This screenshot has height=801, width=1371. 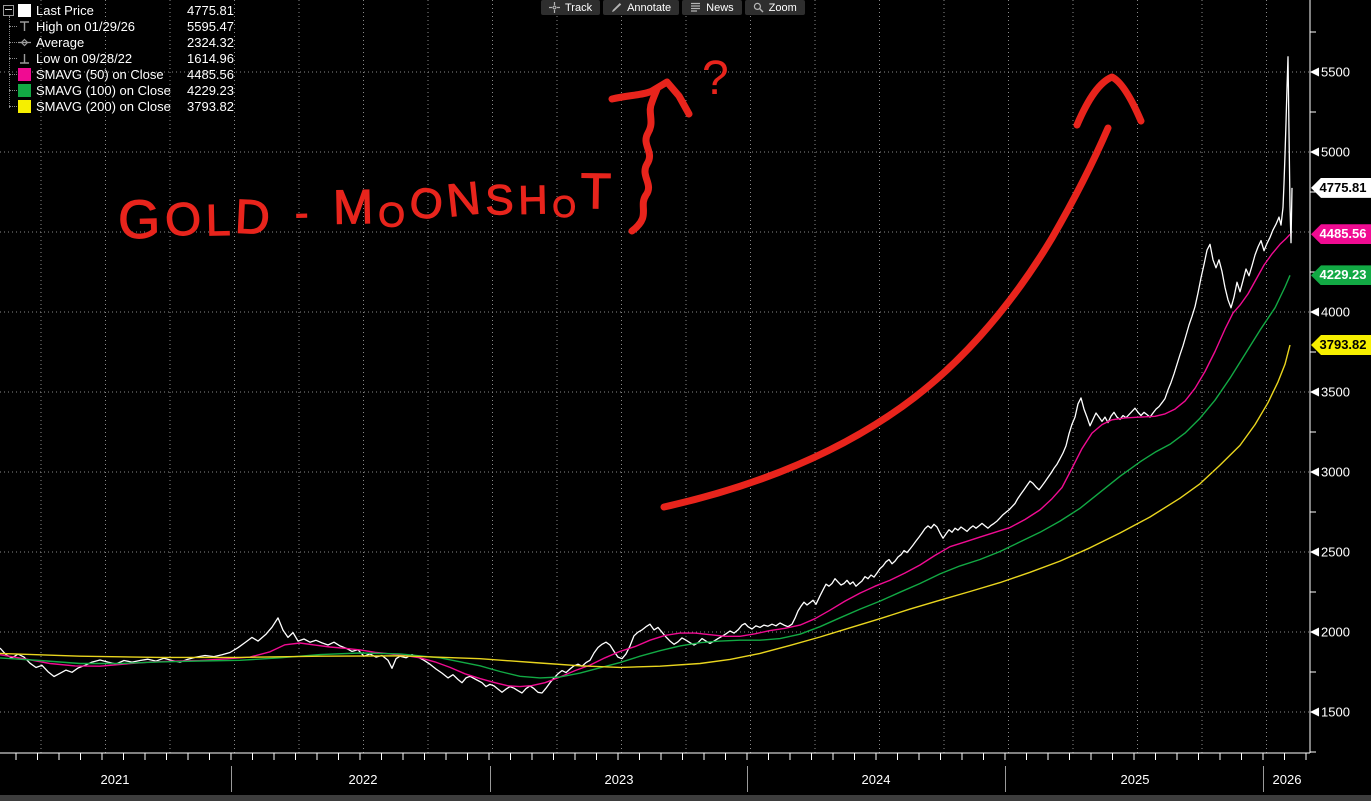 What do you see at coordinates (86, 26) in the screenshot?
I see `legend-label: High on 01/29/26` at bounding box center [86, 26].